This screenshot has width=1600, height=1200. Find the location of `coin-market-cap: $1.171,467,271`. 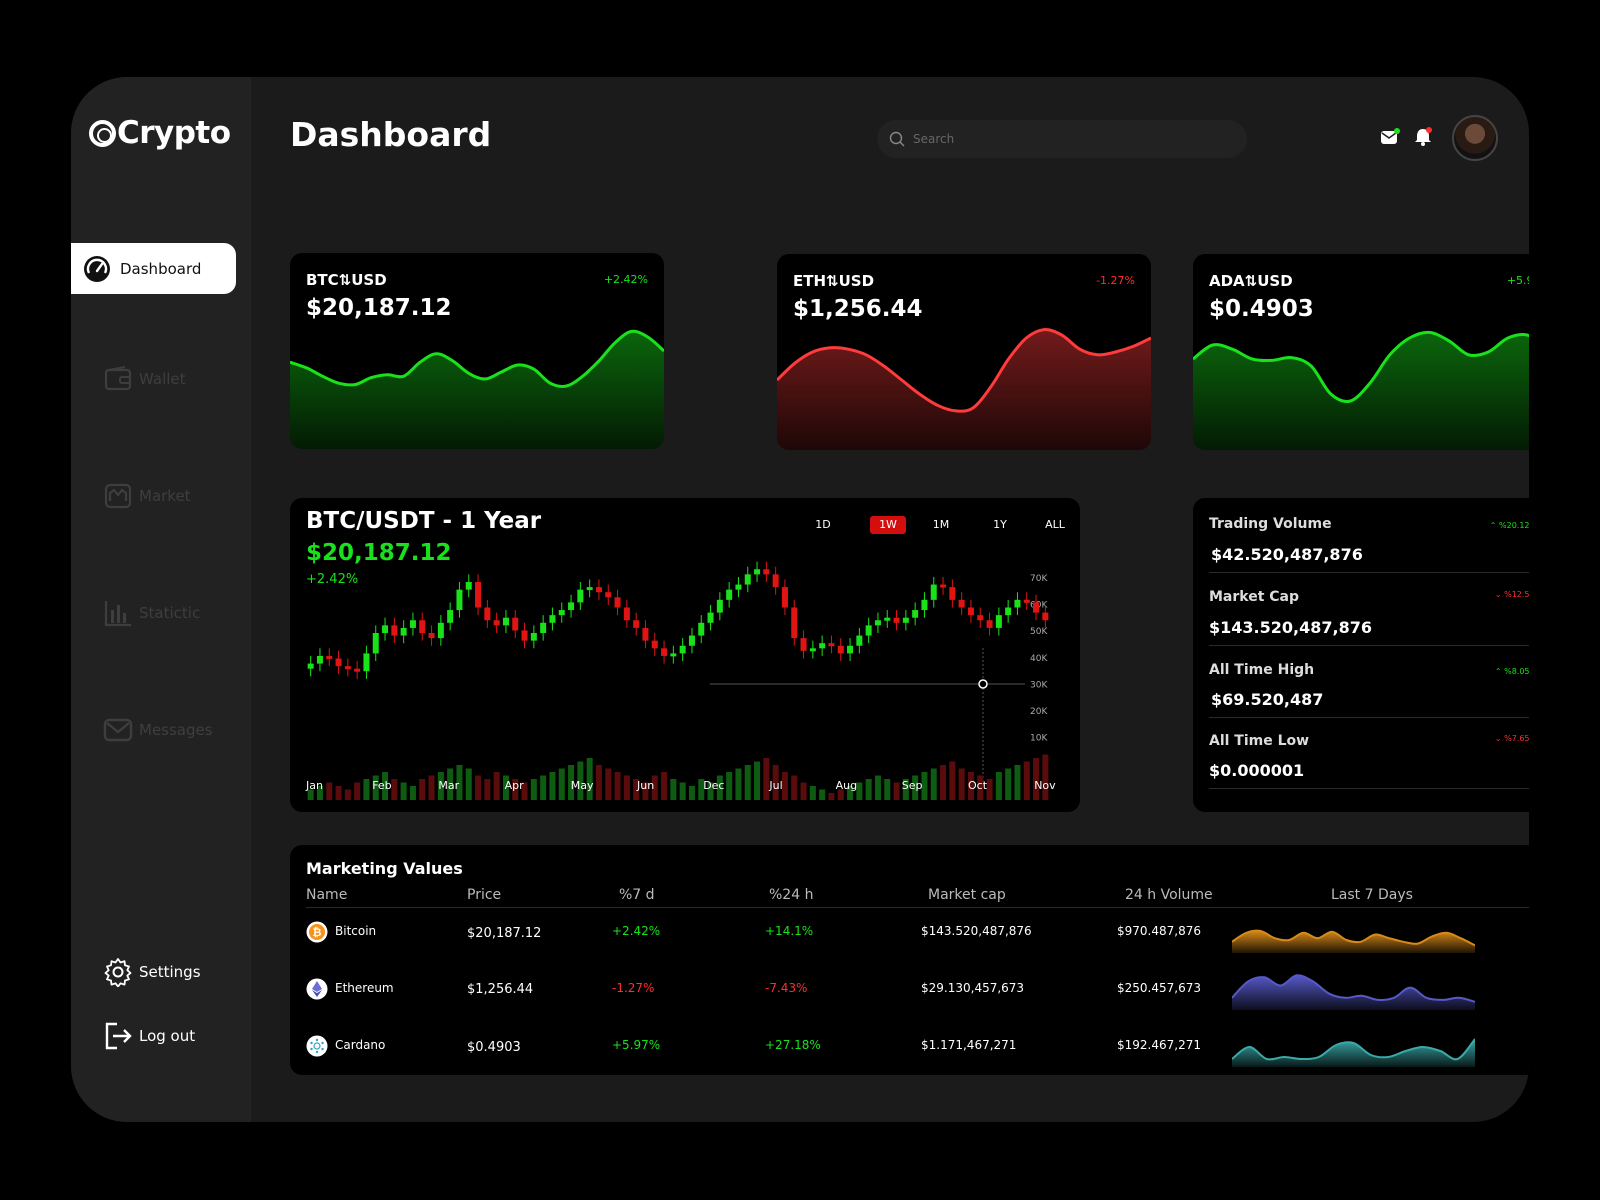

coin-market-cap: $1.171,467,271 is located at coordinates (969, 1045).